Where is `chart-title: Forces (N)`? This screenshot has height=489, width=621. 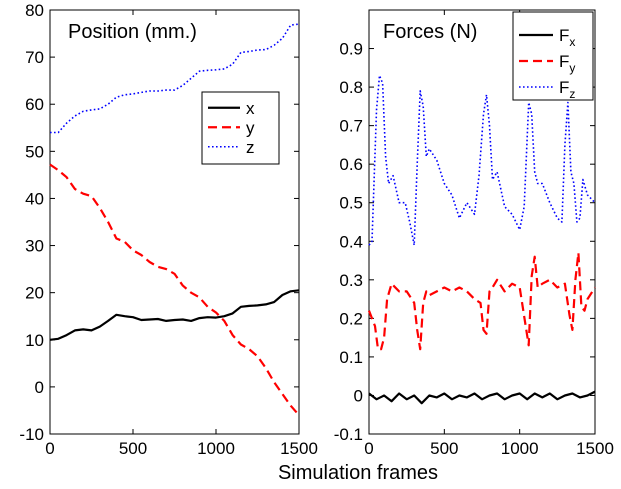 chart-title: Forces (N) is located at coordinates (430, 32).